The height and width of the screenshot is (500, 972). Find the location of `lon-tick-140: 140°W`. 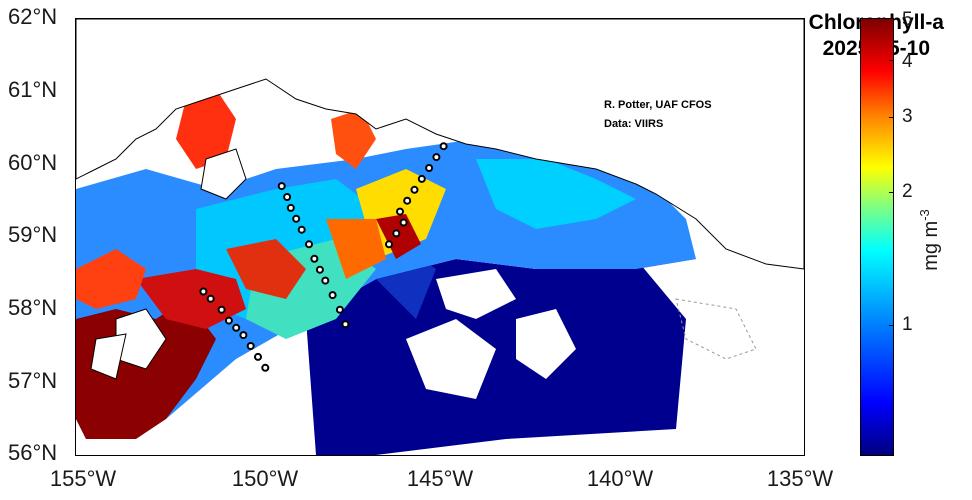

lon-tick-140: 140°W is located at coordinates (620, 478).